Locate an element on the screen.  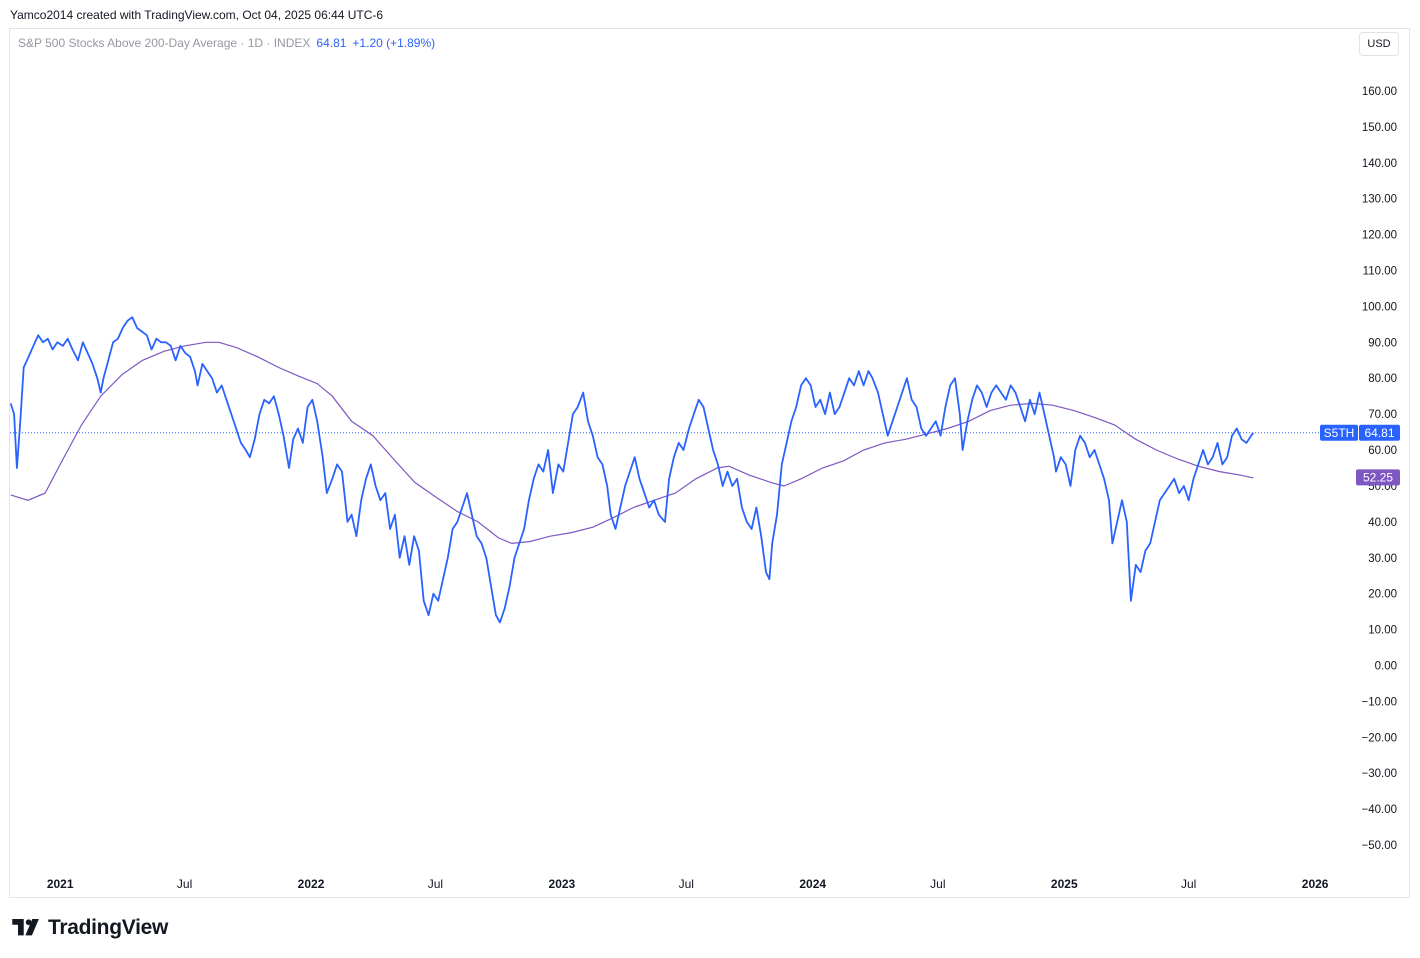
x-tick-label: 2021 is located at coordinates (60, 884).